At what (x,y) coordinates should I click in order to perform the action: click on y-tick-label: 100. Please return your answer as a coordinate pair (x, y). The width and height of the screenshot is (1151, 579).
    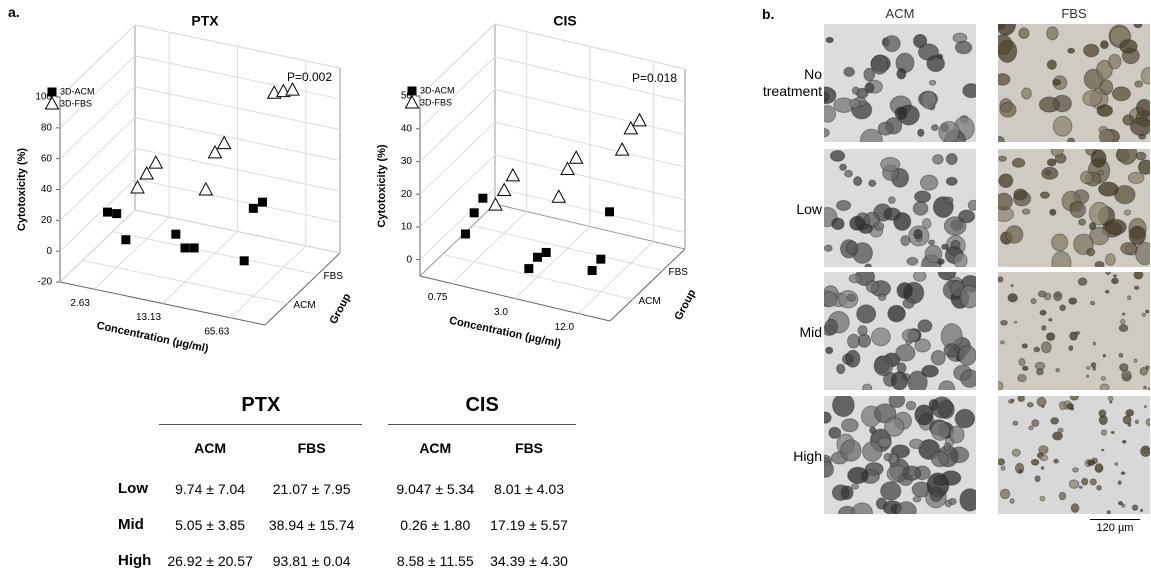
    Looking at the image, I should click on (43, 97).